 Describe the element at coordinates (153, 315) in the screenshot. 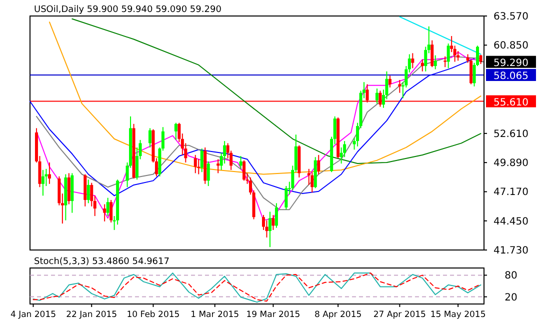

I see `x-tick-label: 10 Feb 2015` at that location.